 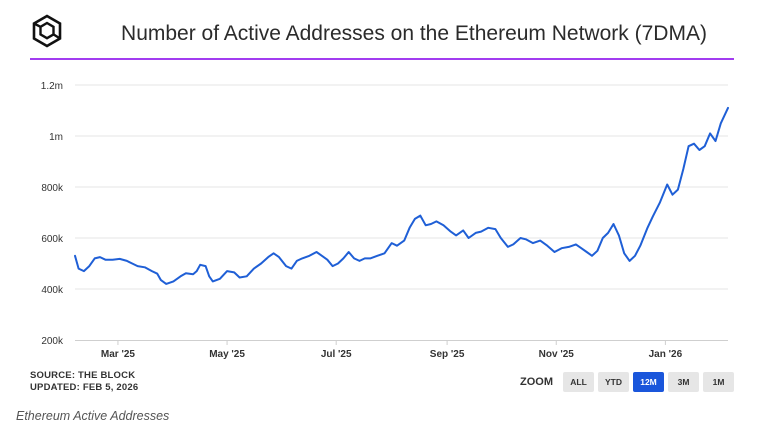 I want to click on y-tick-label: 200k, so click(x=52, y=341).